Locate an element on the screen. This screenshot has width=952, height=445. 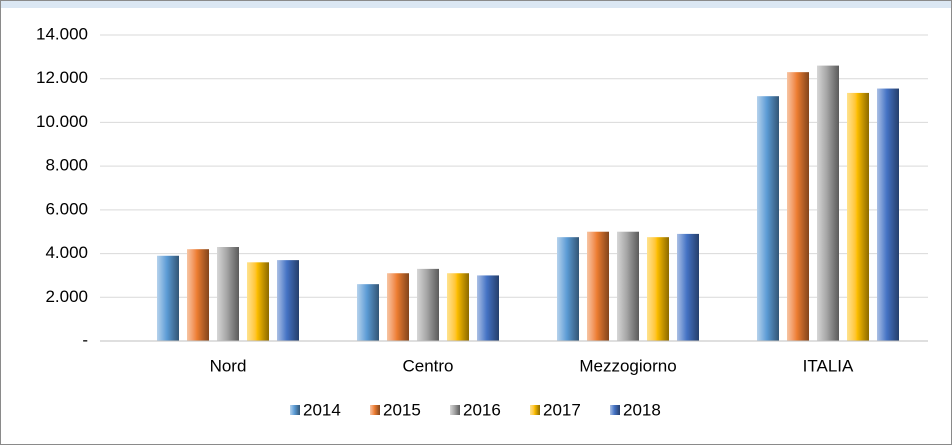
y-tick-label: 12.000 is located at coordinates (62, 77).